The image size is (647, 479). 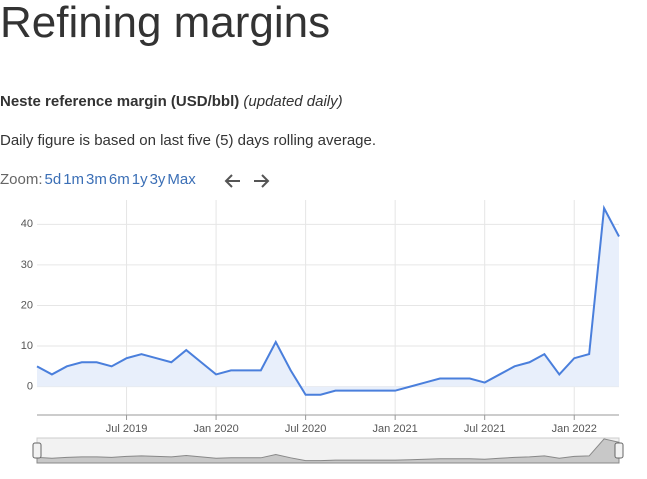 I want to click on y-tick-label: 20, so click(x=27, y=305).